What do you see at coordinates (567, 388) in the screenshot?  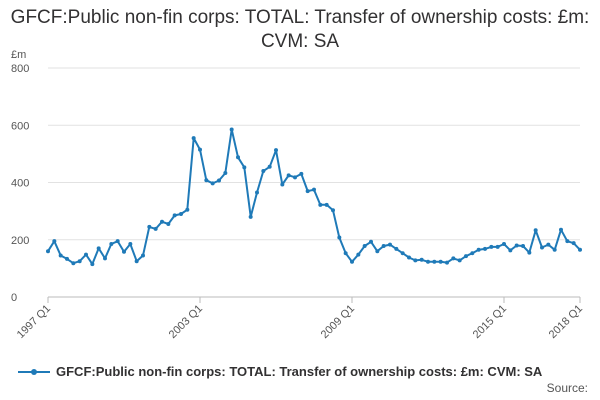 I see `source-label: Source:` at bounding box center [567, 388].